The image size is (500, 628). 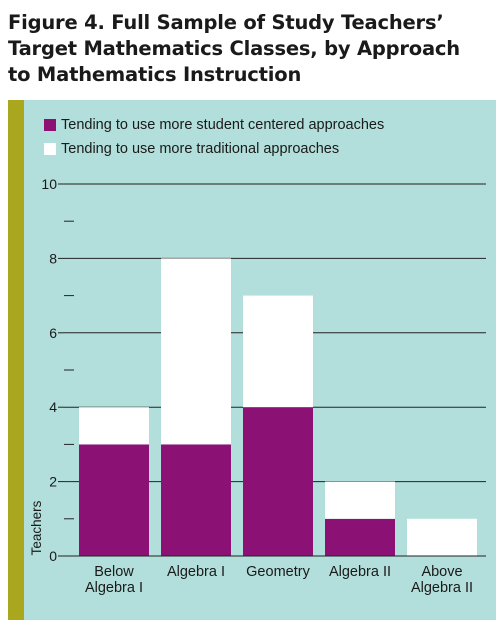 What do you see at coordinates (114, 580) in the screenshot?
I see `x-category-label-0: Below Algebra I` at bounding box center [114, 580].